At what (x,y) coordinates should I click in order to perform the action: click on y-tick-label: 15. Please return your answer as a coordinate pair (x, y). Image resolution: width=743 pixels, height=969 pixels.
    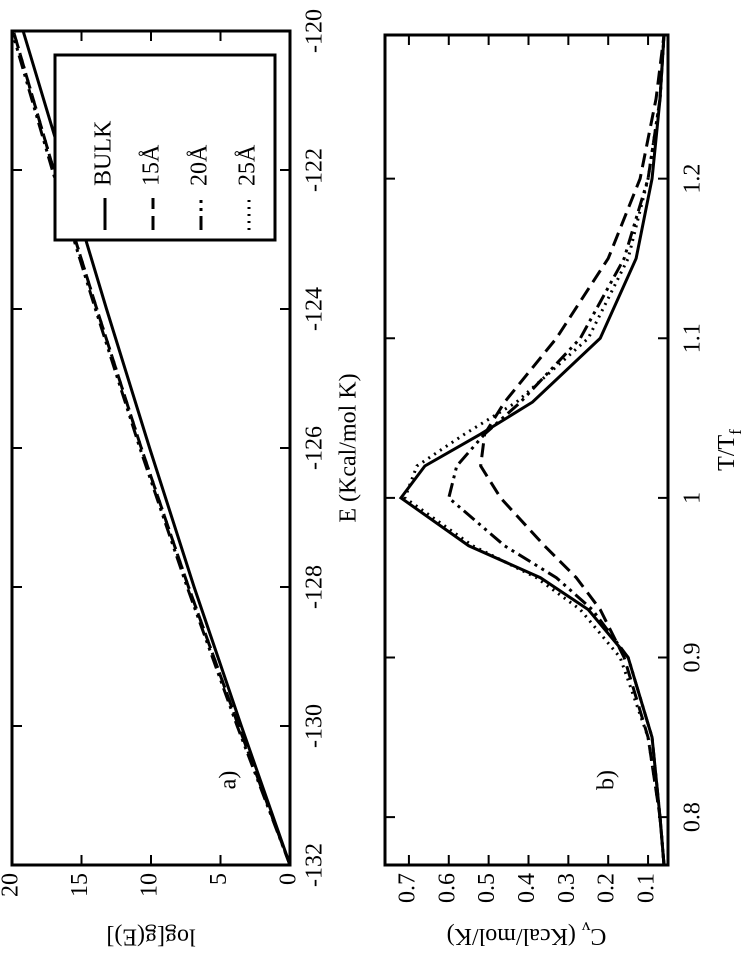
    Looking at the image, I should click on (80, 885).